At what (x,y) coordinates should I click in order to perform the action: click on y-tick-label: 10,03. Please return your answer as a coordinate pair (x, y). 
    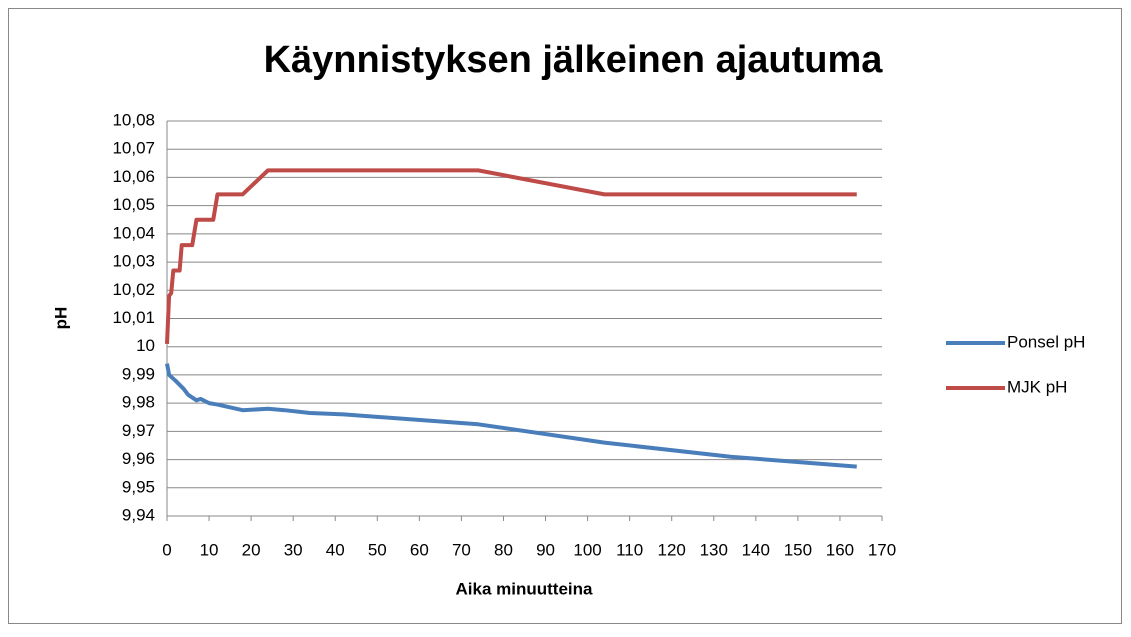
    Looking at the image, I should click on (133, 261).